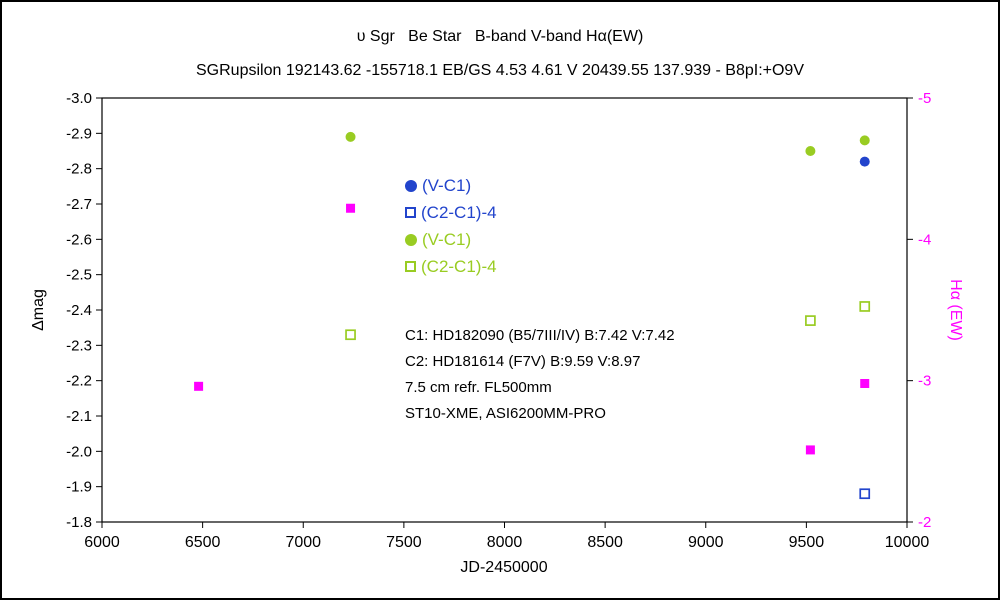  I want to click on y-right-tick-label: -5, so click(924, 98).